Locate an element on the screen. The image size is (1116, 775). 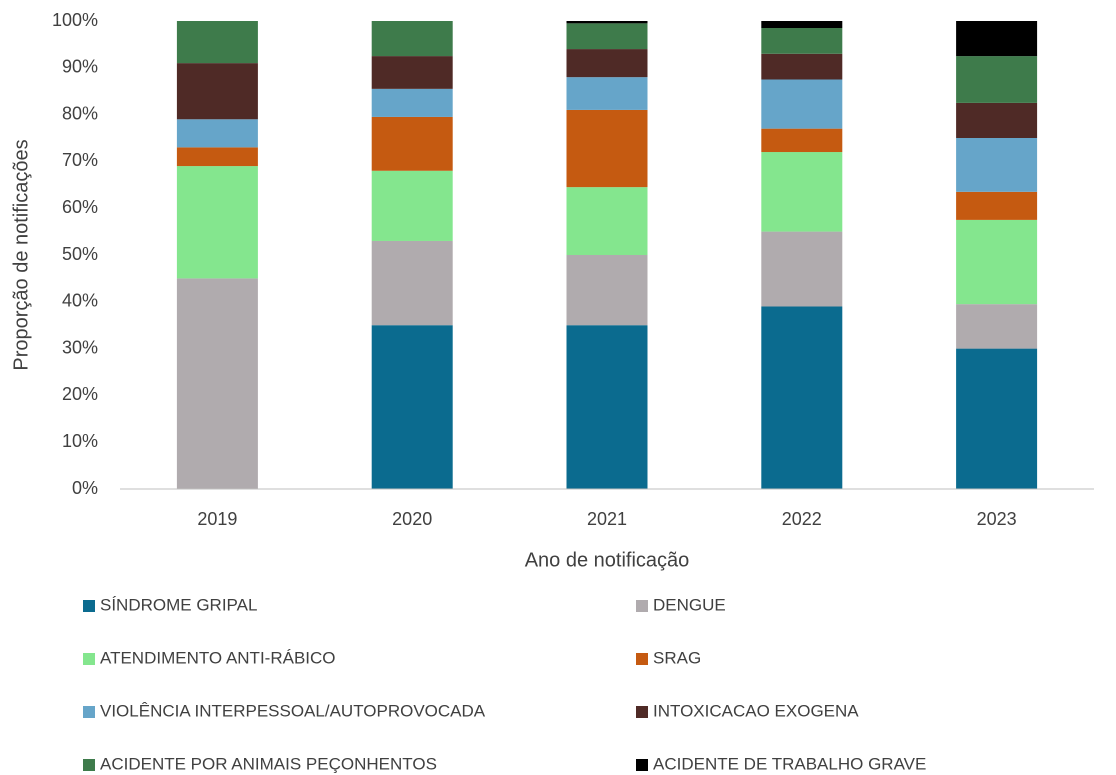
legend-text: DENGUE is located at coordinates (689, 604).